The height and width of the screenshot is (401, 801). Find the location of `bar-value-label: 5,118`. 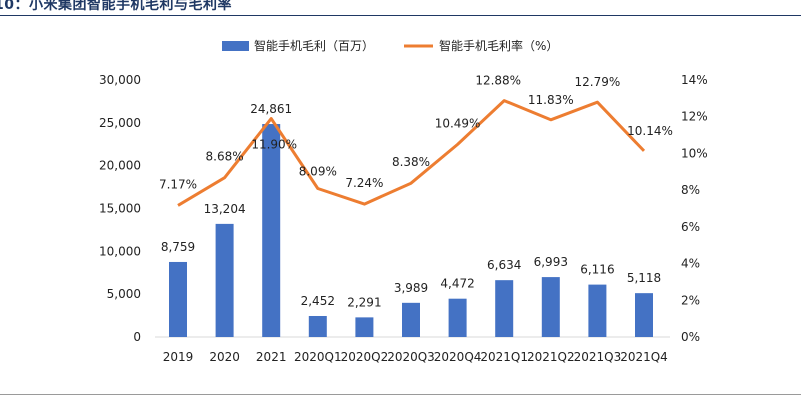

bar-value-label: 5,118 is located at coordinates (644, 278).